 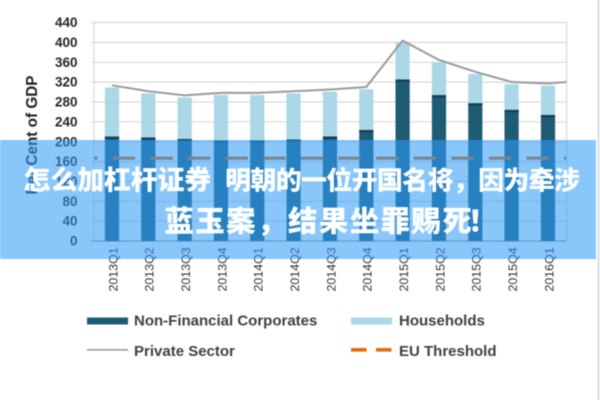 What do you see at coordinates (66, 22) in the screenshot?
I see `svg-text: 440` at bounding box center [66, 22].